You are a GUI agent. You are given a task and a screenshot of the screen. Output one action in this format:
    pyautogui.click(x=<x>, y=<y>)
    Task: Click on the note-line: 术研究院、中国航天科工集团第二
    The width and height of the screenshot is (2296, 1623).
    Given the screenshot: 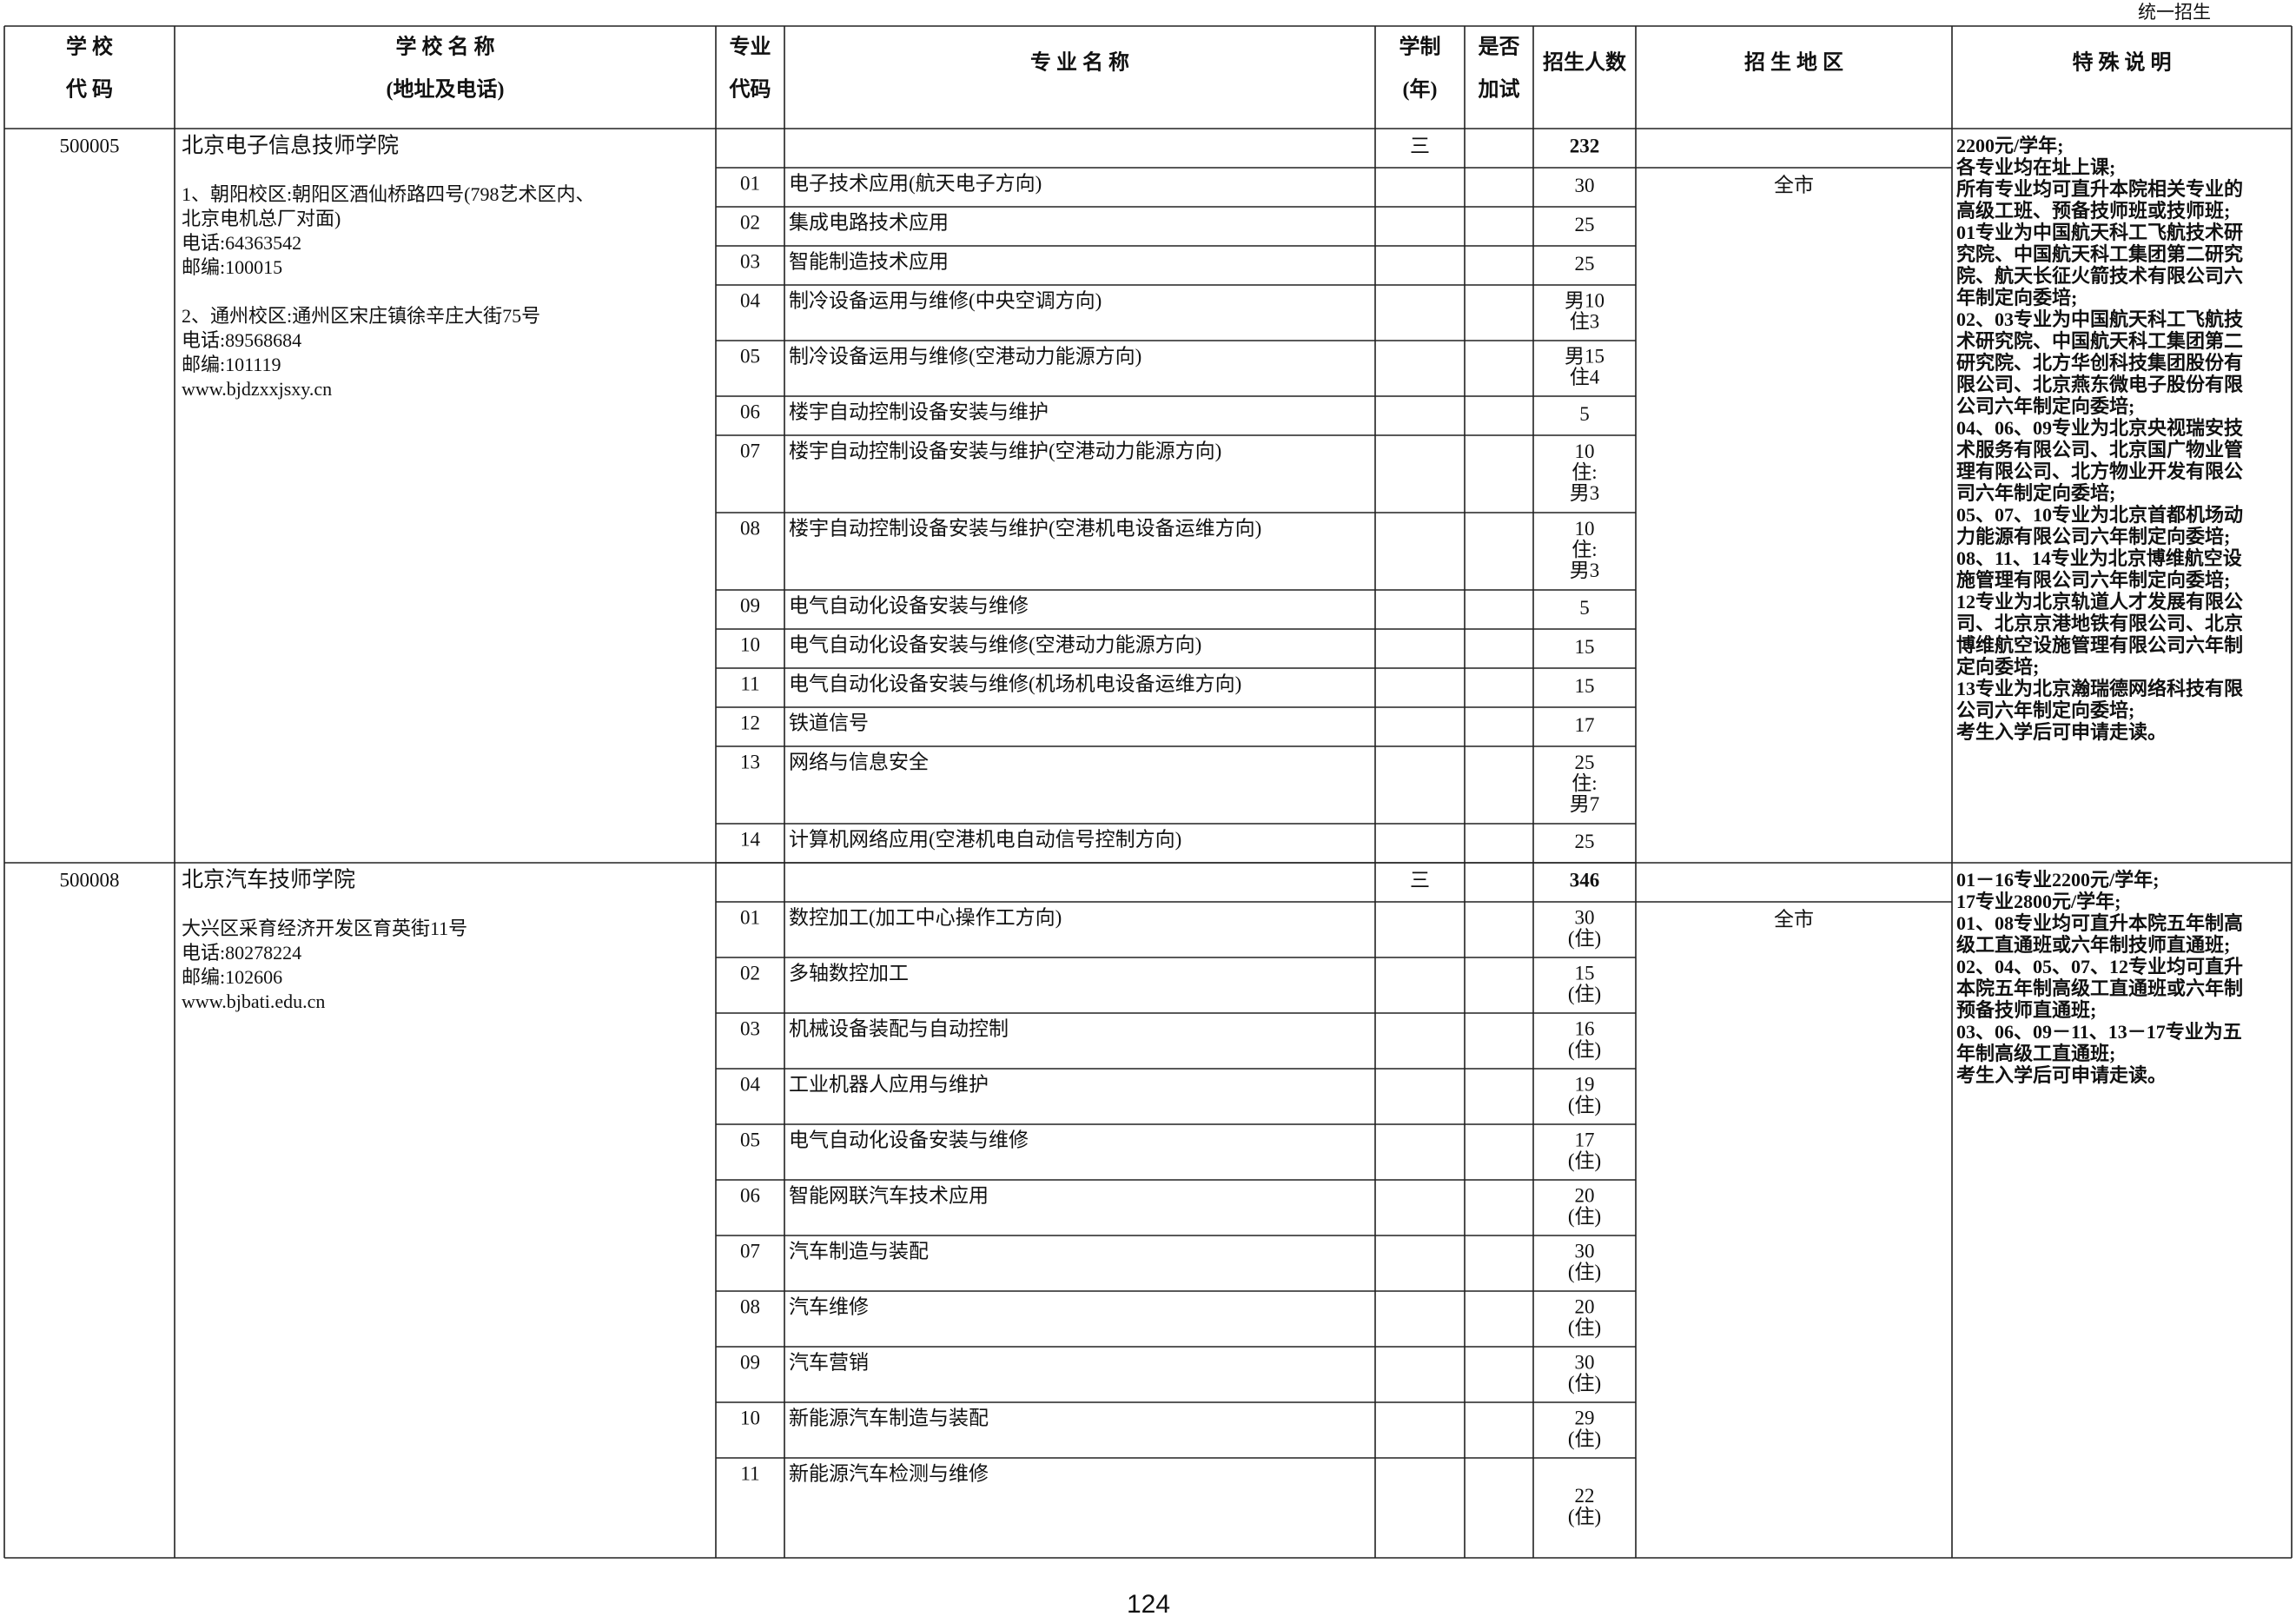 What is the action you would take?
    pyautogui.click(x=2099, y=341)
    